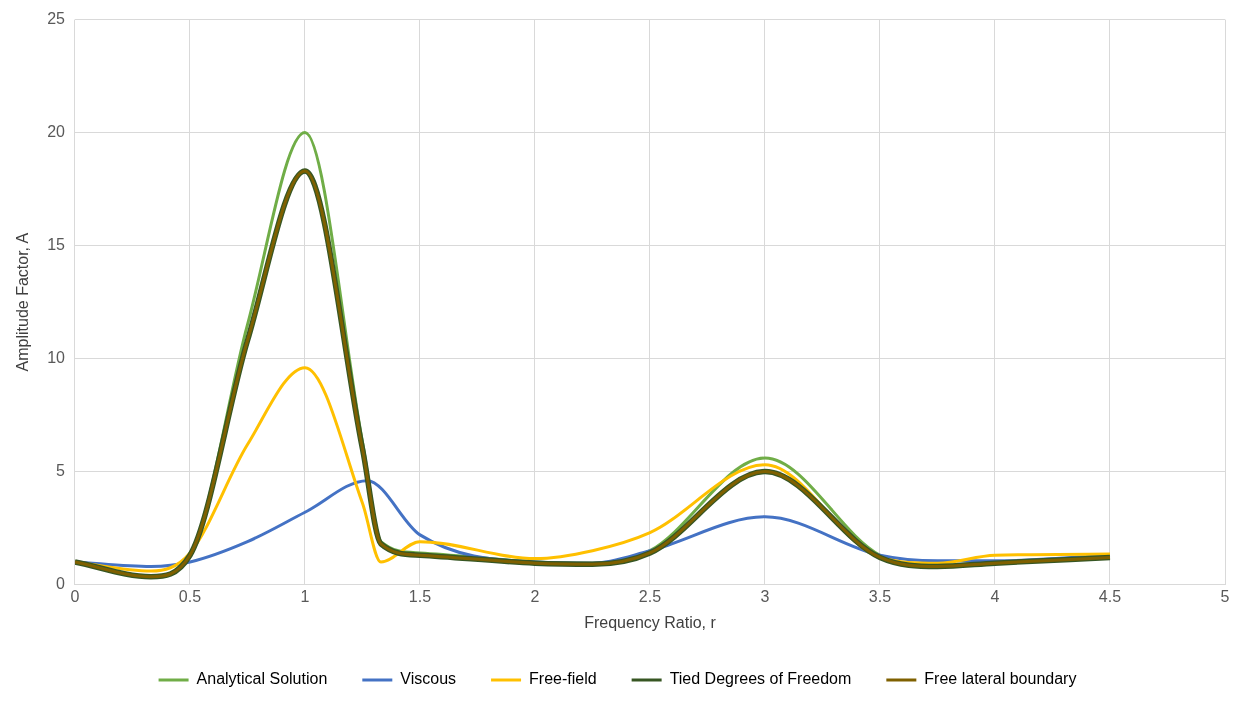 This screenshot has width=1237, height=703. What do you see at coordinates (1110, 596) in the screenshot?
I see `x-tick-label: 4.5` at bounding box center [1110, 596].